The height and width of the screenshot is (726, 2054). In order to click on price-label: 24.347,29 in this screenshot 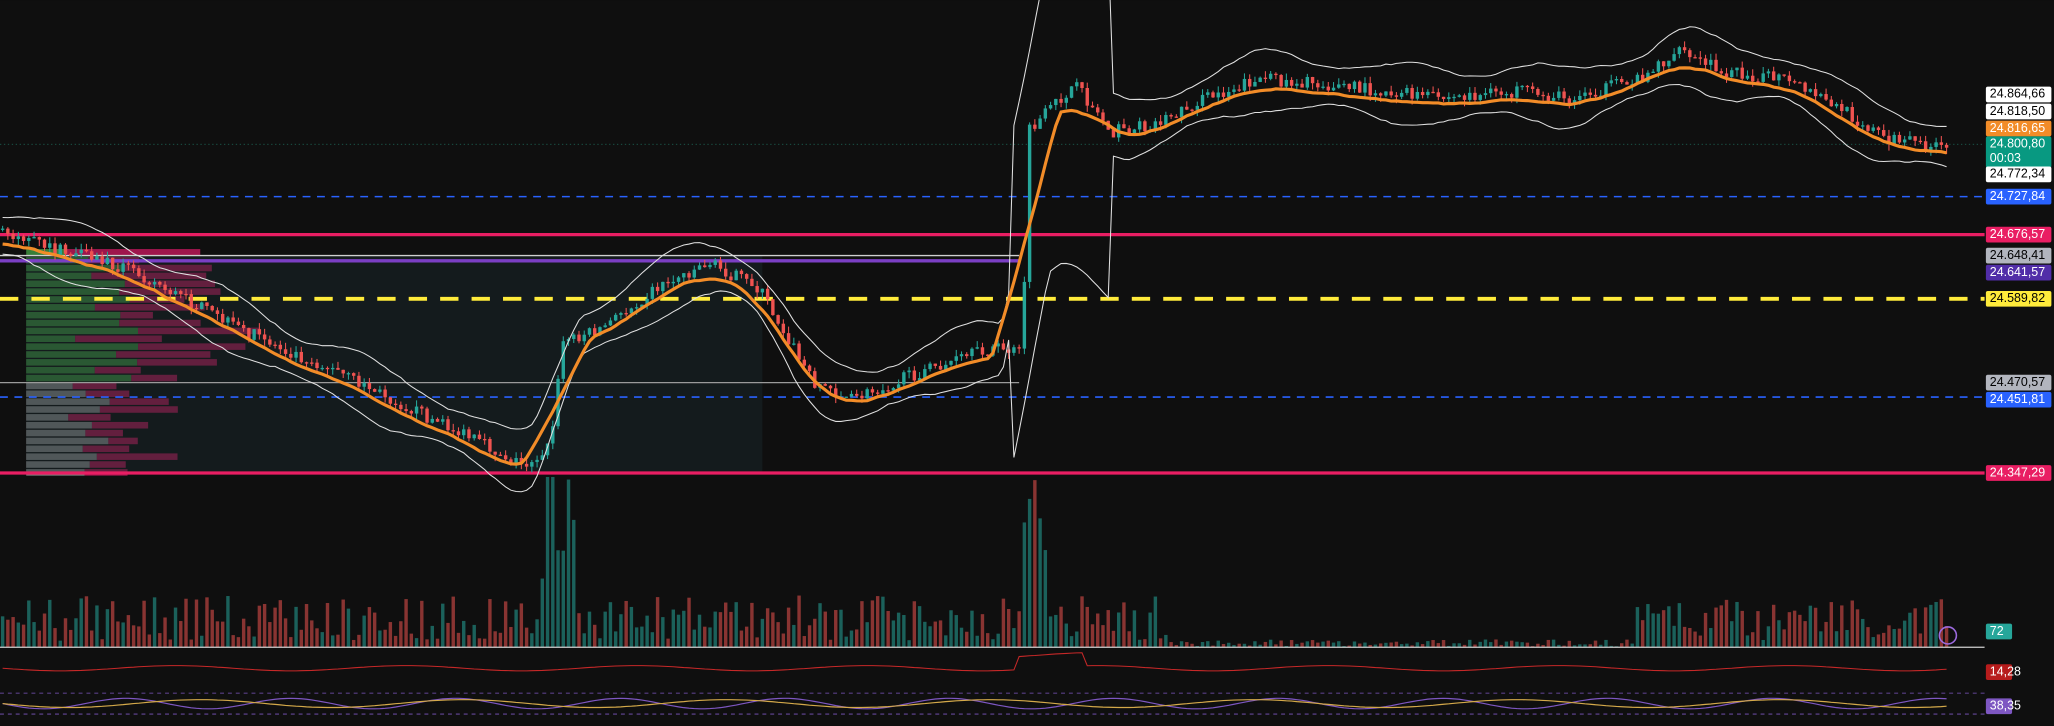, I will do `click(2017, 472)`.